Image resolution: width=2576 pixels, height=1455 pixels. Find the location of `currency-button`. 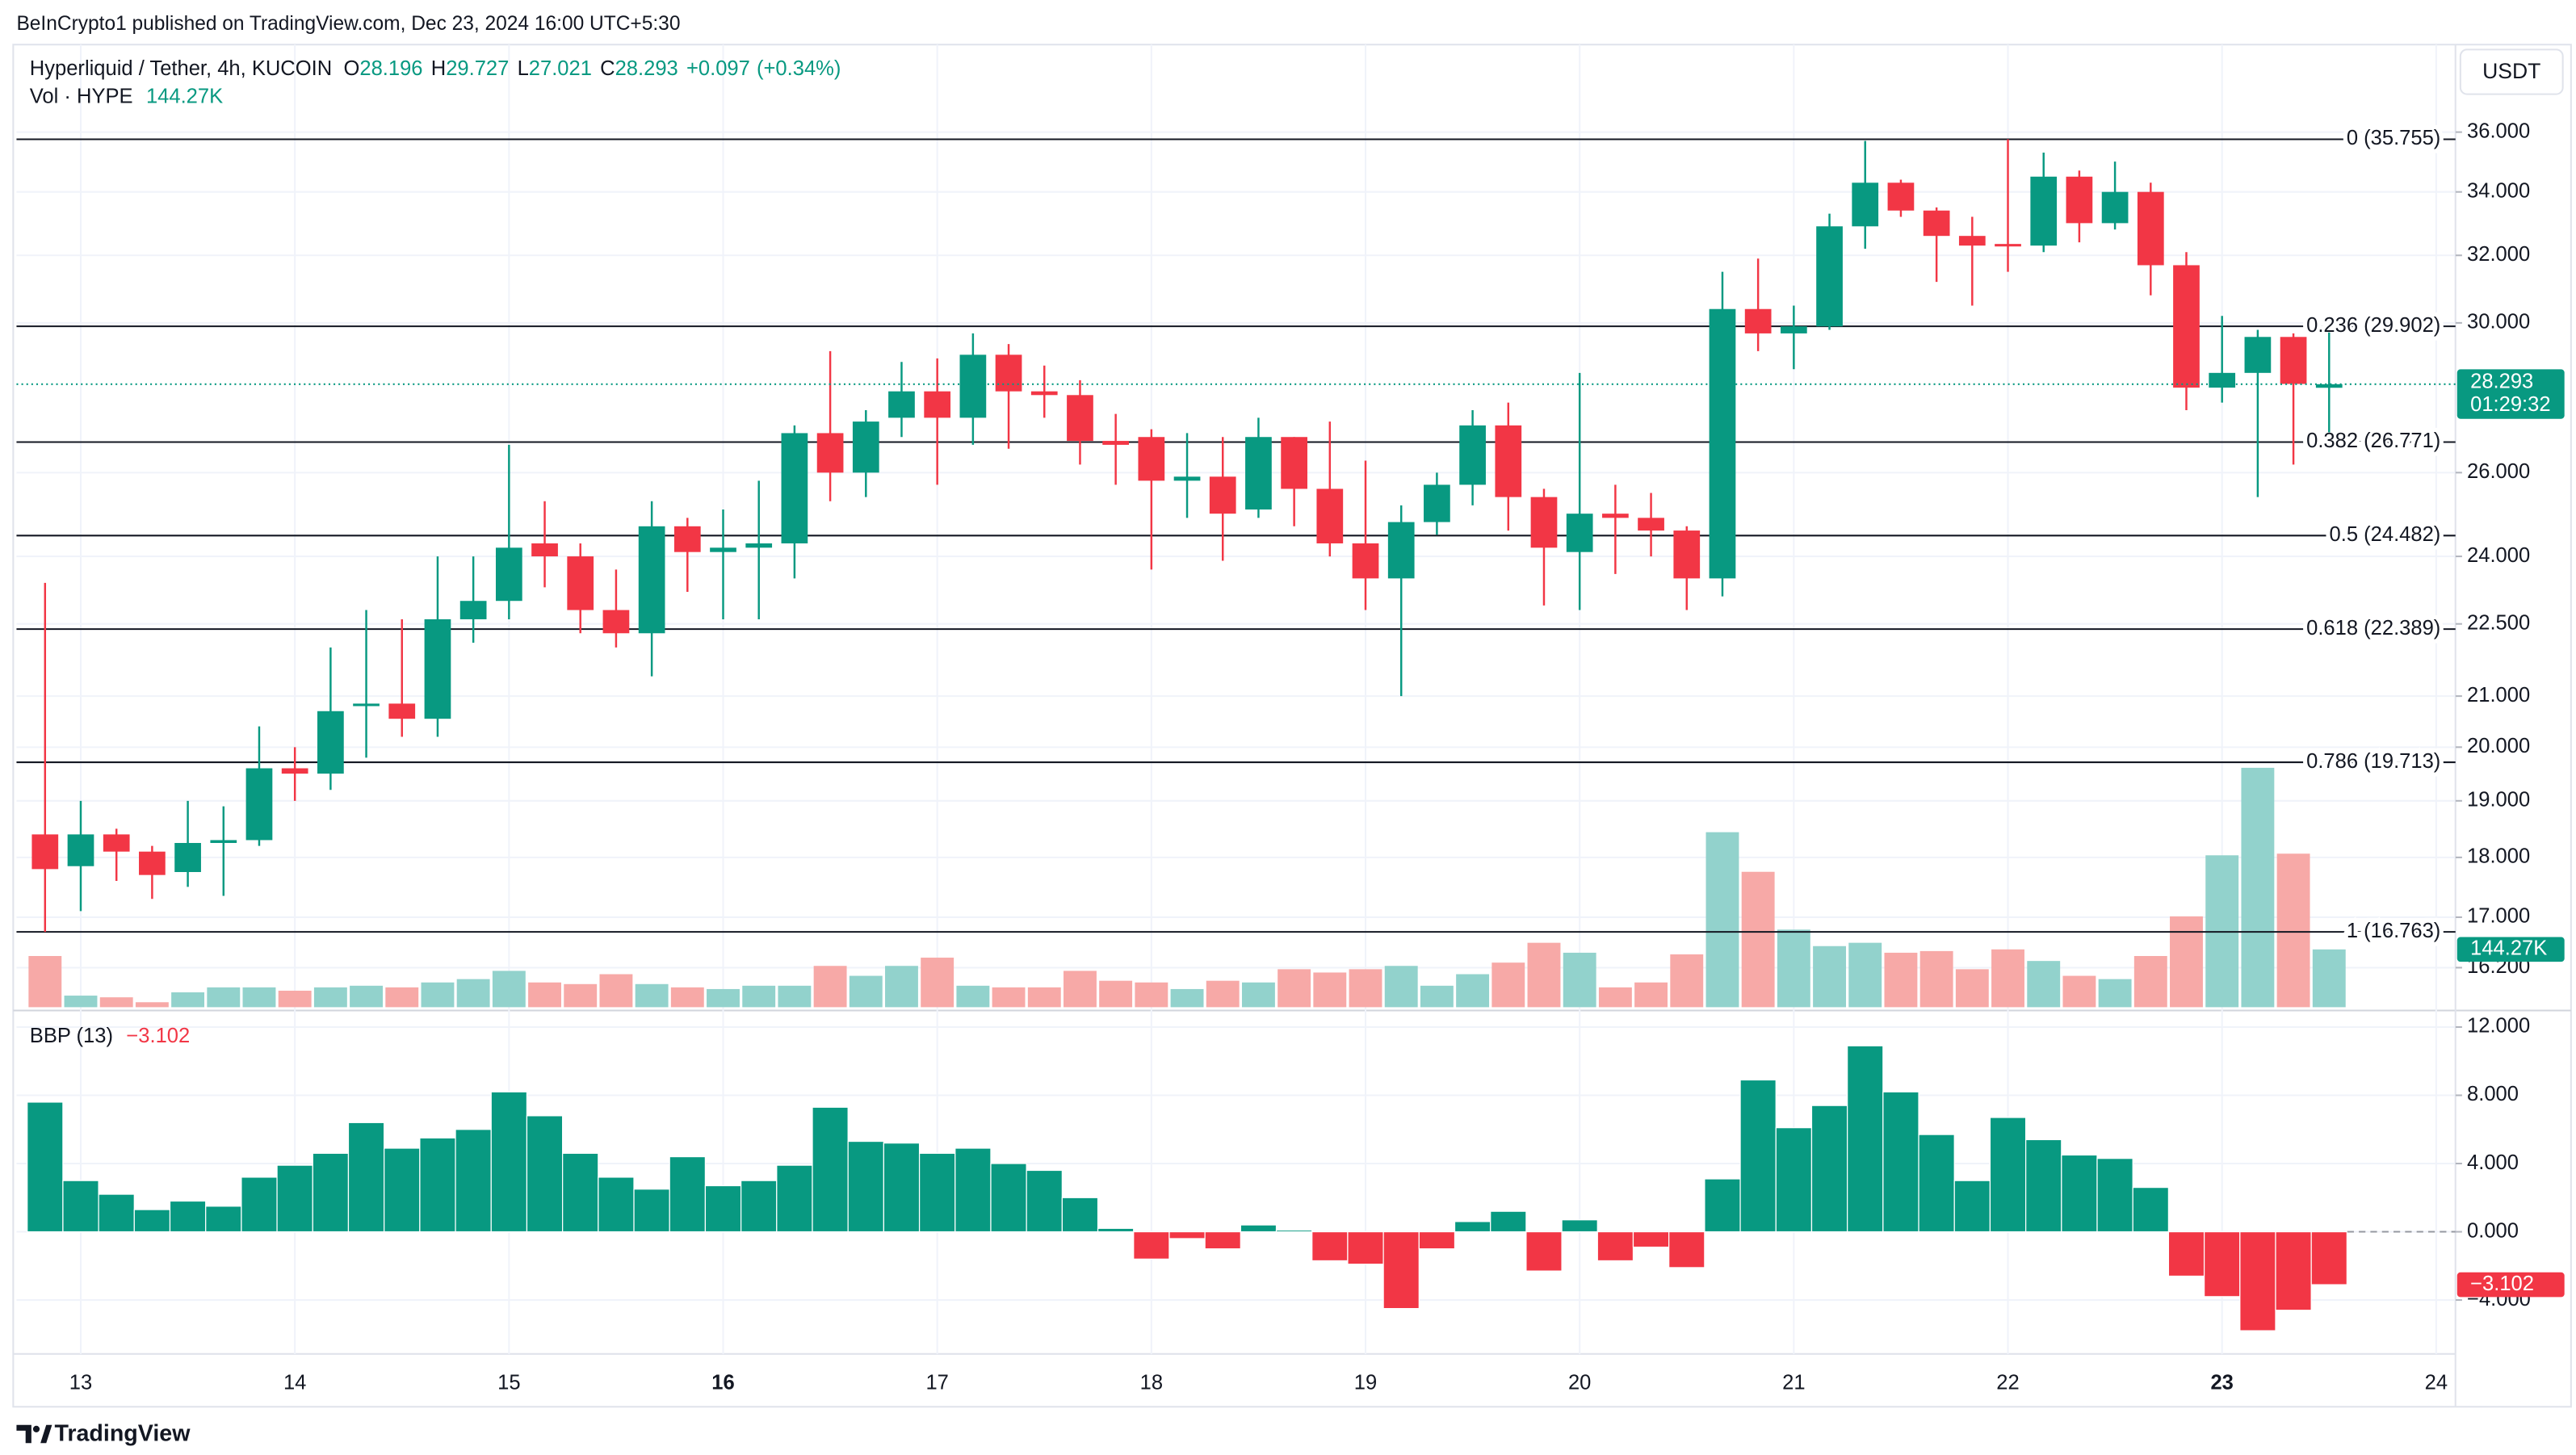

currency-button is located at coordinates (2511, 71).